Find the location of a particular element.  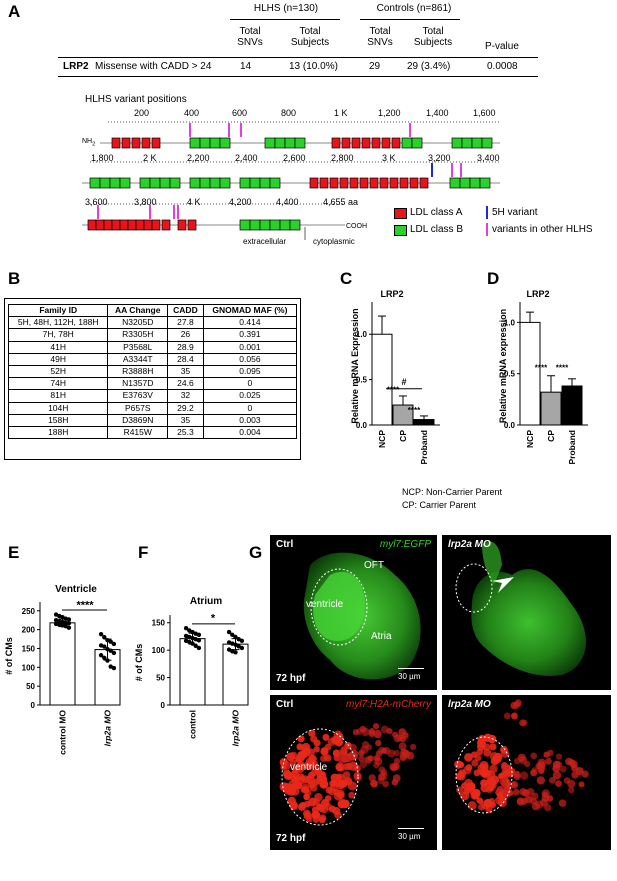

pvalue-header: P-value is located at coordinates (502, 46).